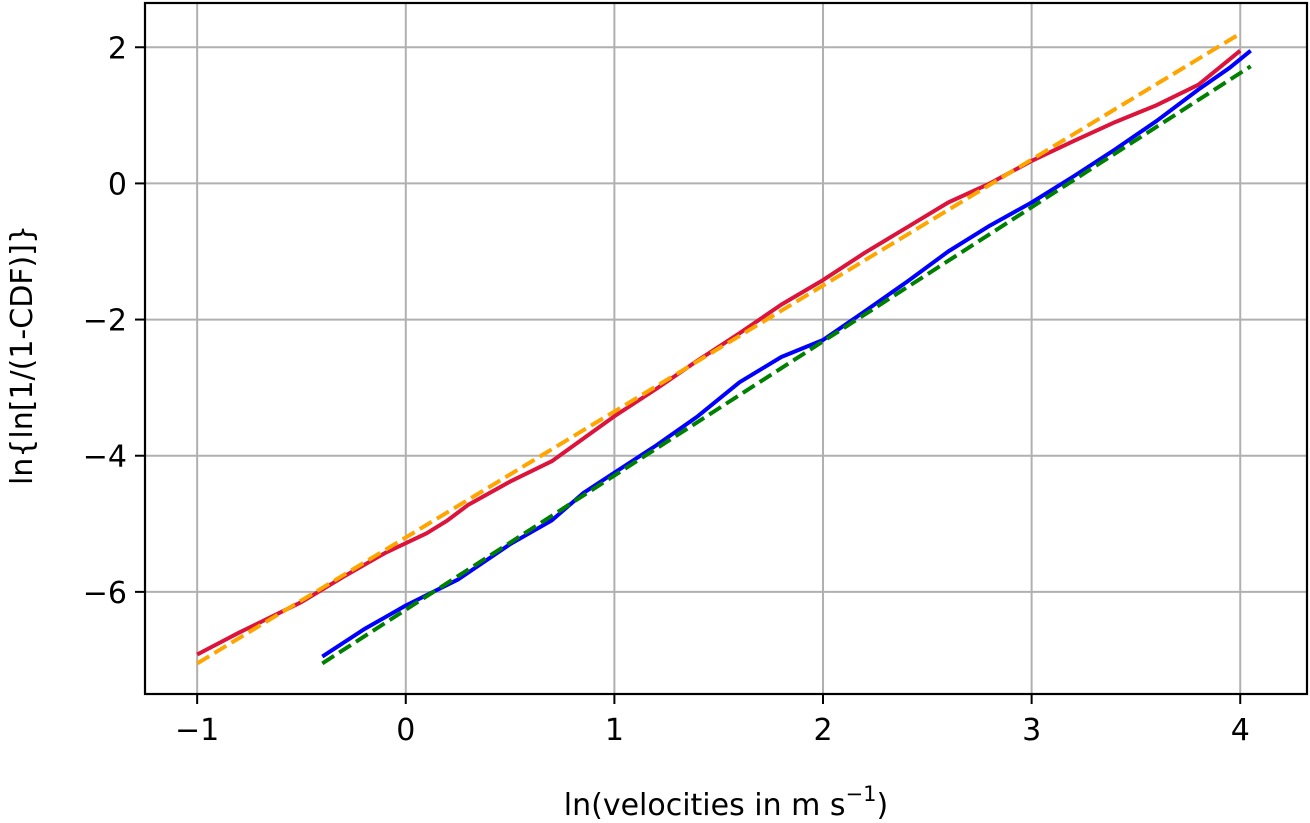 Image resolution: width=1310 pixels, height=823 pixels. I want to click on x-tick-label: 2, so click(822, 730).